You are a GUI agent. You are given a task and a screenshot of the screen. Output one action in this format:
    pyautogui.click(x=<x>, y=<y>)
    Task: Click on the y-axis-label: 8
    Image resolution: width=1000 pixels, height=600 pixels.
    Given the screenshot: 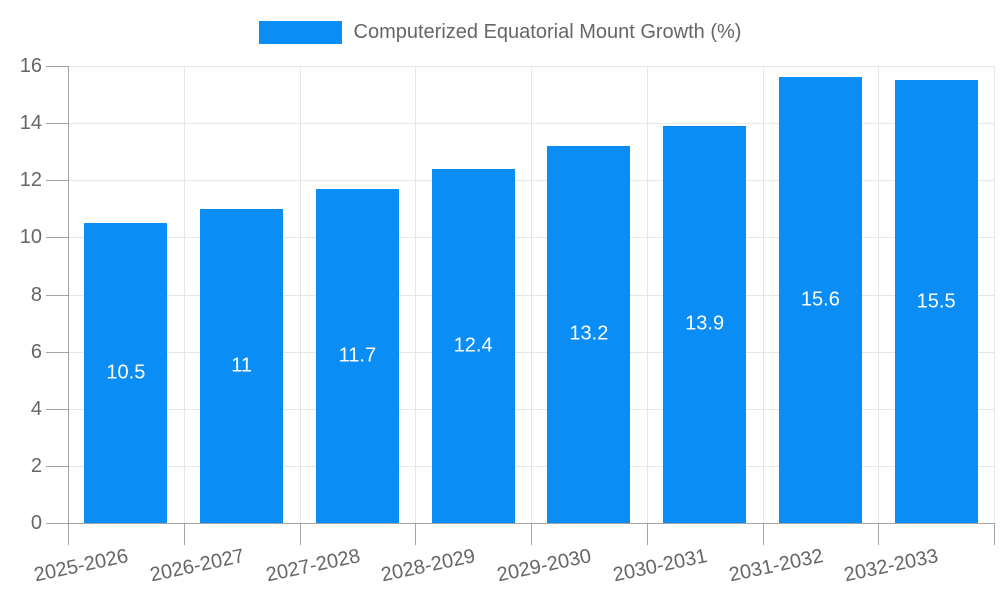 What is the action you would take?
    pyautogui.click(x=36, y=294)
    